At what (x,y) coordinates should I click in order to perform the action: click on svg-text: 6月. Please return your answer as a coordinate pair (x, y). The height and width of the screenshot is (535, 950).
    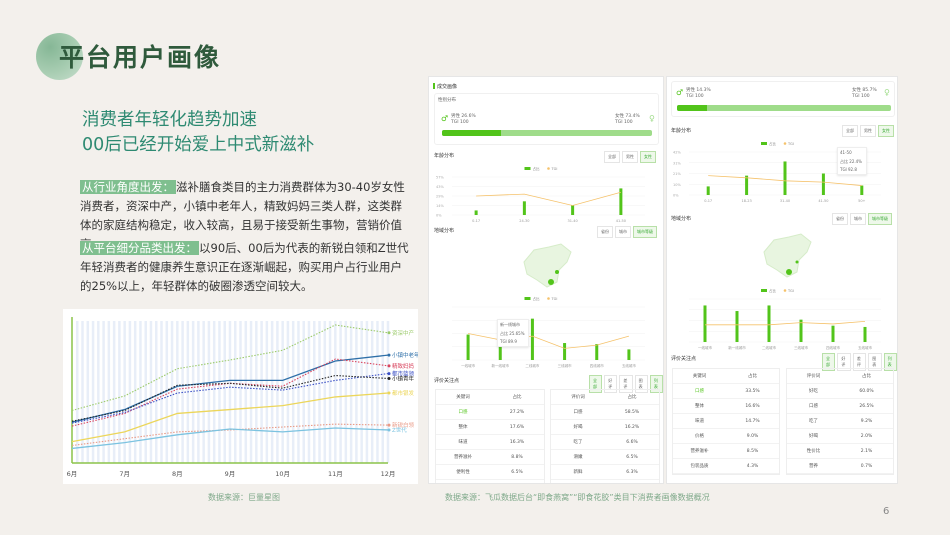
    Looking at the image, I should click on (72, 474).